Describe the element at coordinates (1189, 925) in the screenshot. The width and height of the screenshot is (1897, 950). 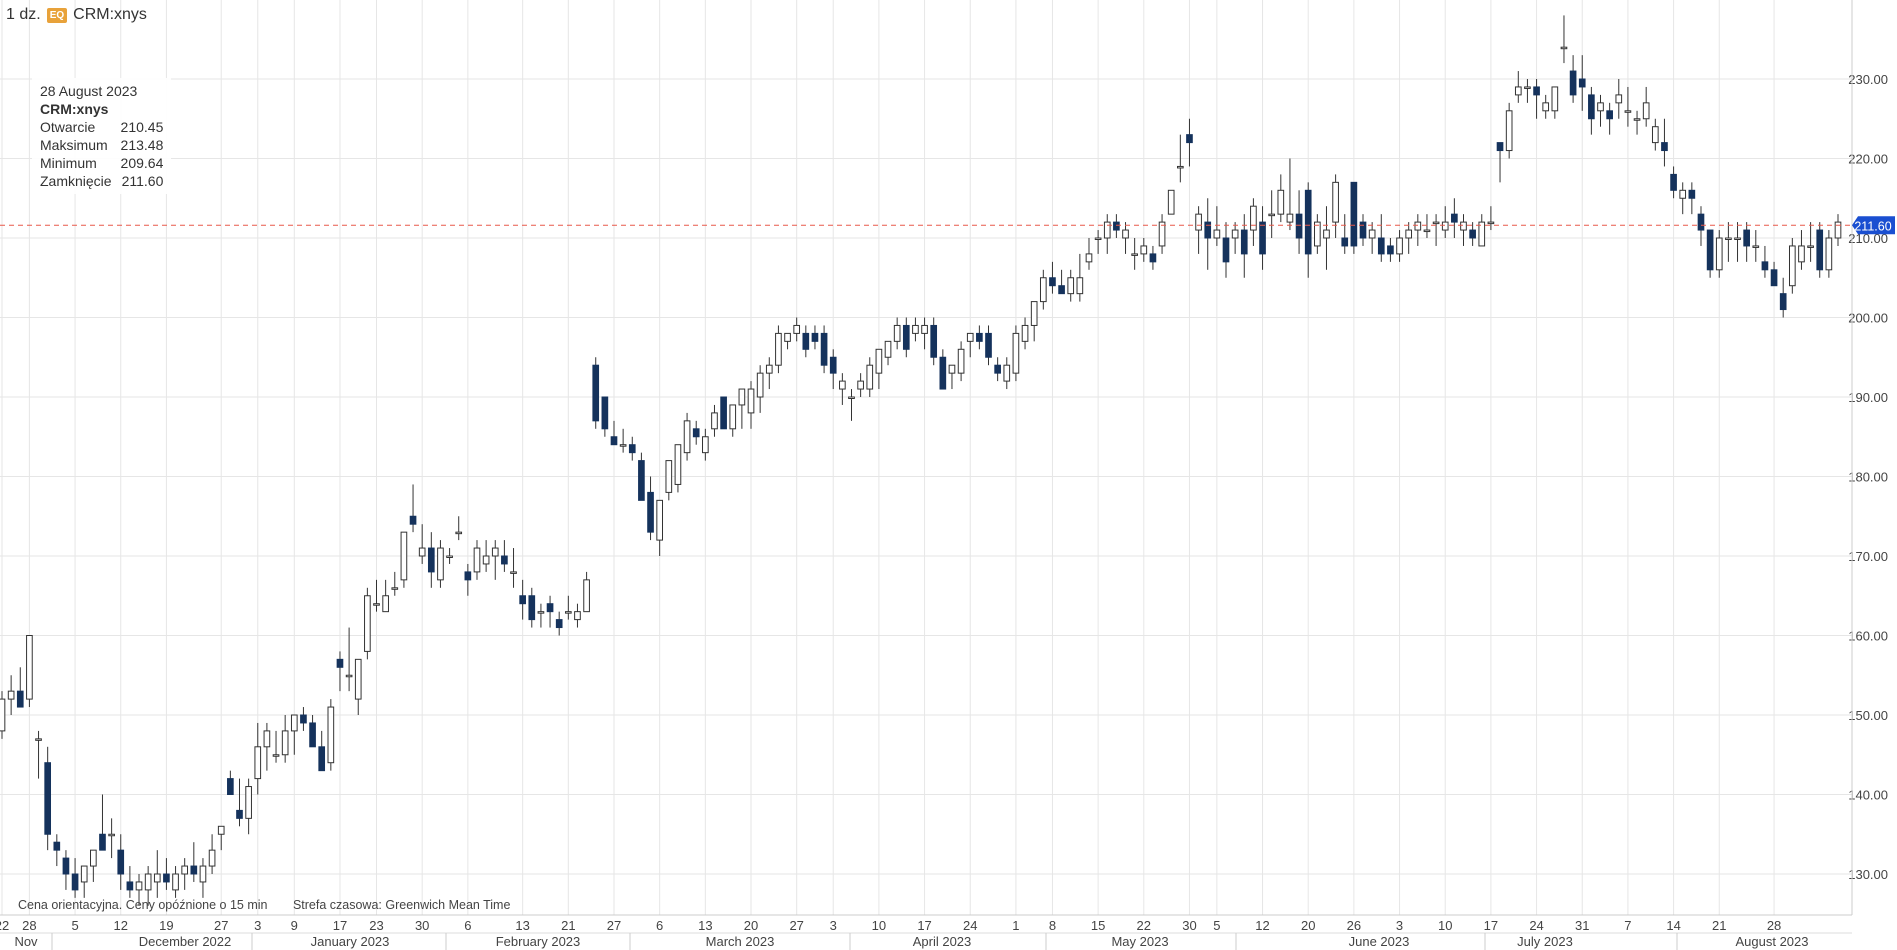
I see `x-tick-label: 30` at that location.